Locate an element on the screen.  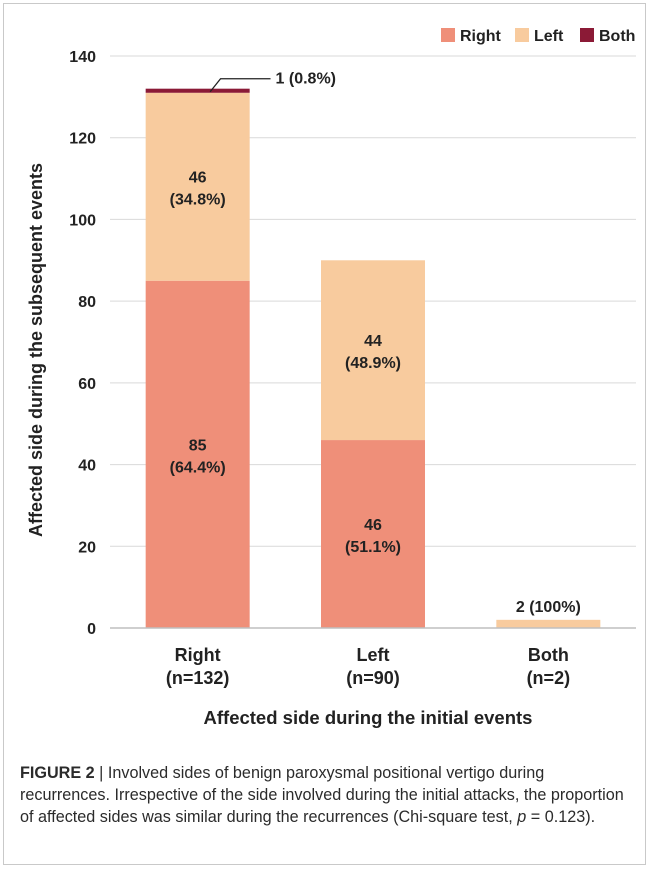
y-tick-label: 120 is located at coordinates (82, 139).